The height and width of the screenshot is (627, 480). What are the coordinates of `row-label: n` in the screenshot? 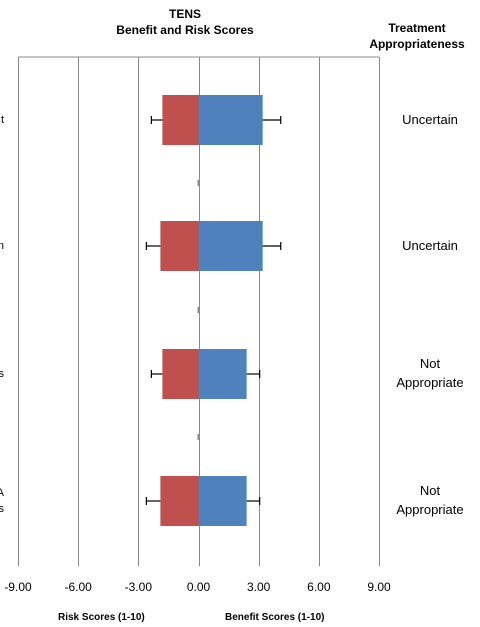 It's located at (2, 246).